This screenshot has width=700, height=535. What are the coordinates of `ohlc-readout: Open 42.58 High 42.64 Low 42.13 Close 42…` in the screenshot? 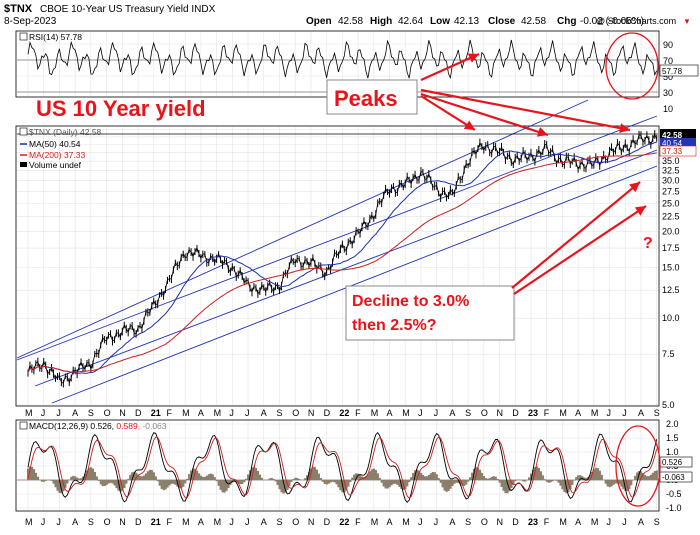 It's located at (498, 21).